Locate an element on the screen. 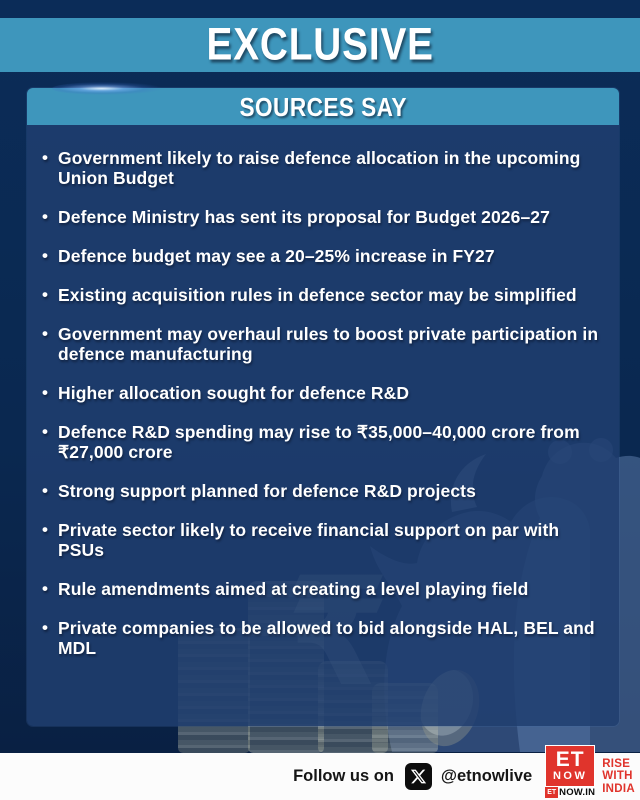 Image resolution: width=640 pixels, height=800 pixels. etnow-logo: ET NOW ET NOW.IN is located at coordinates (570, 771).